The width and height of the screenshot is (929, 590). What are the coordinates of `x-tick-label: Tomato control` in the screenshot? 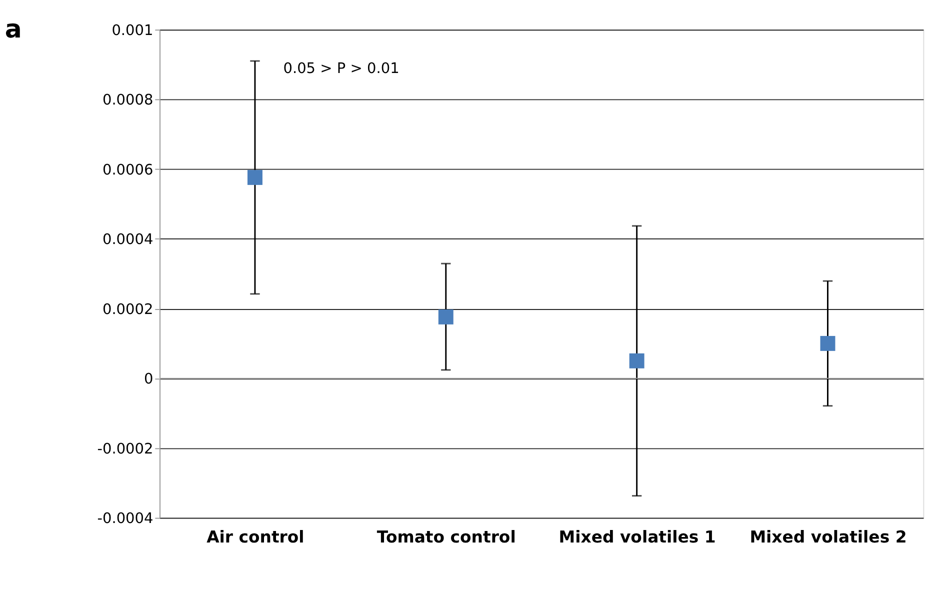 It's located at (446, 536).